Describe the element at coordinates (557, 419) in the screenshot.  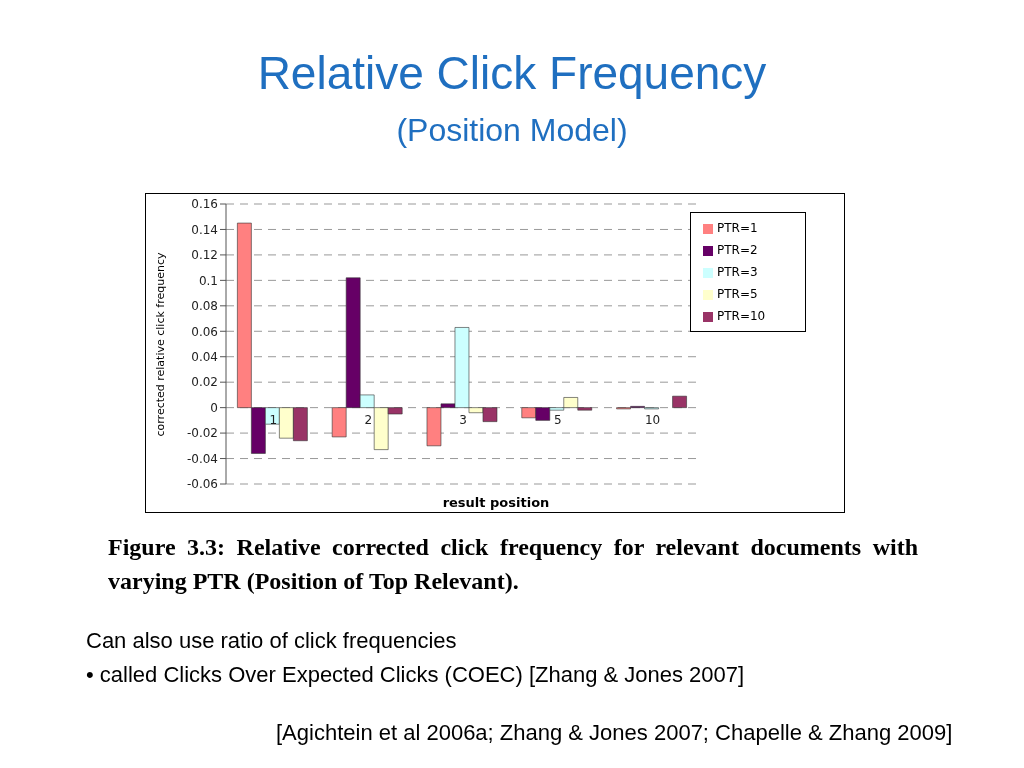
I see `x-tick-label: 5` at that location.